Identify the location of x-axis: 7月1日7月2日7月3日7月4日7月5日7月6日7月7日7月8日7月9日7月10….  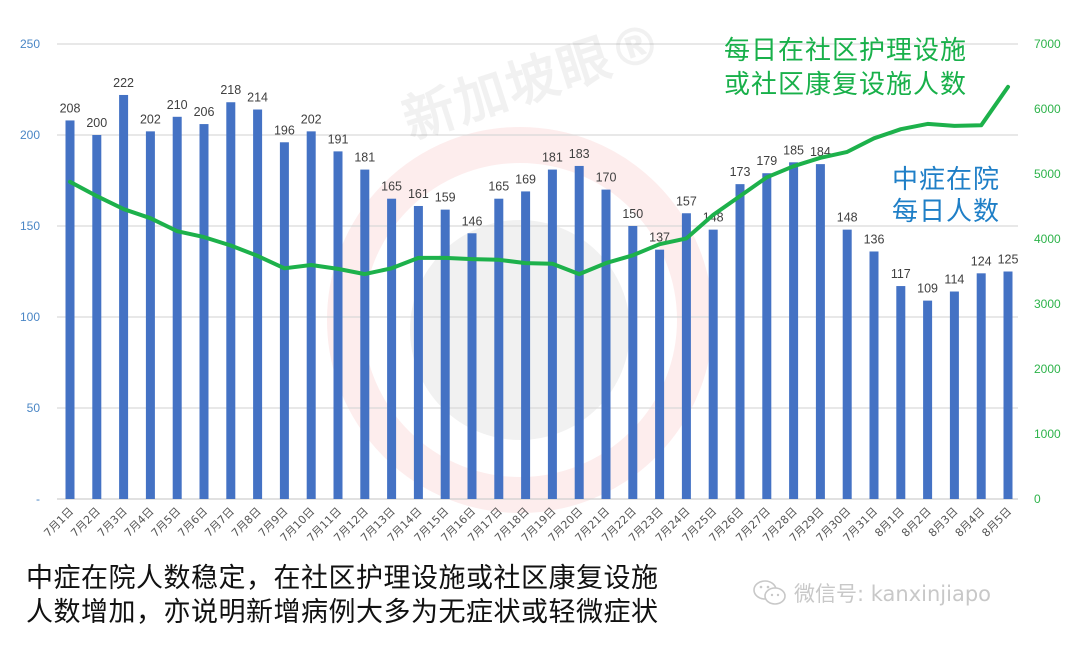
(527, 525).